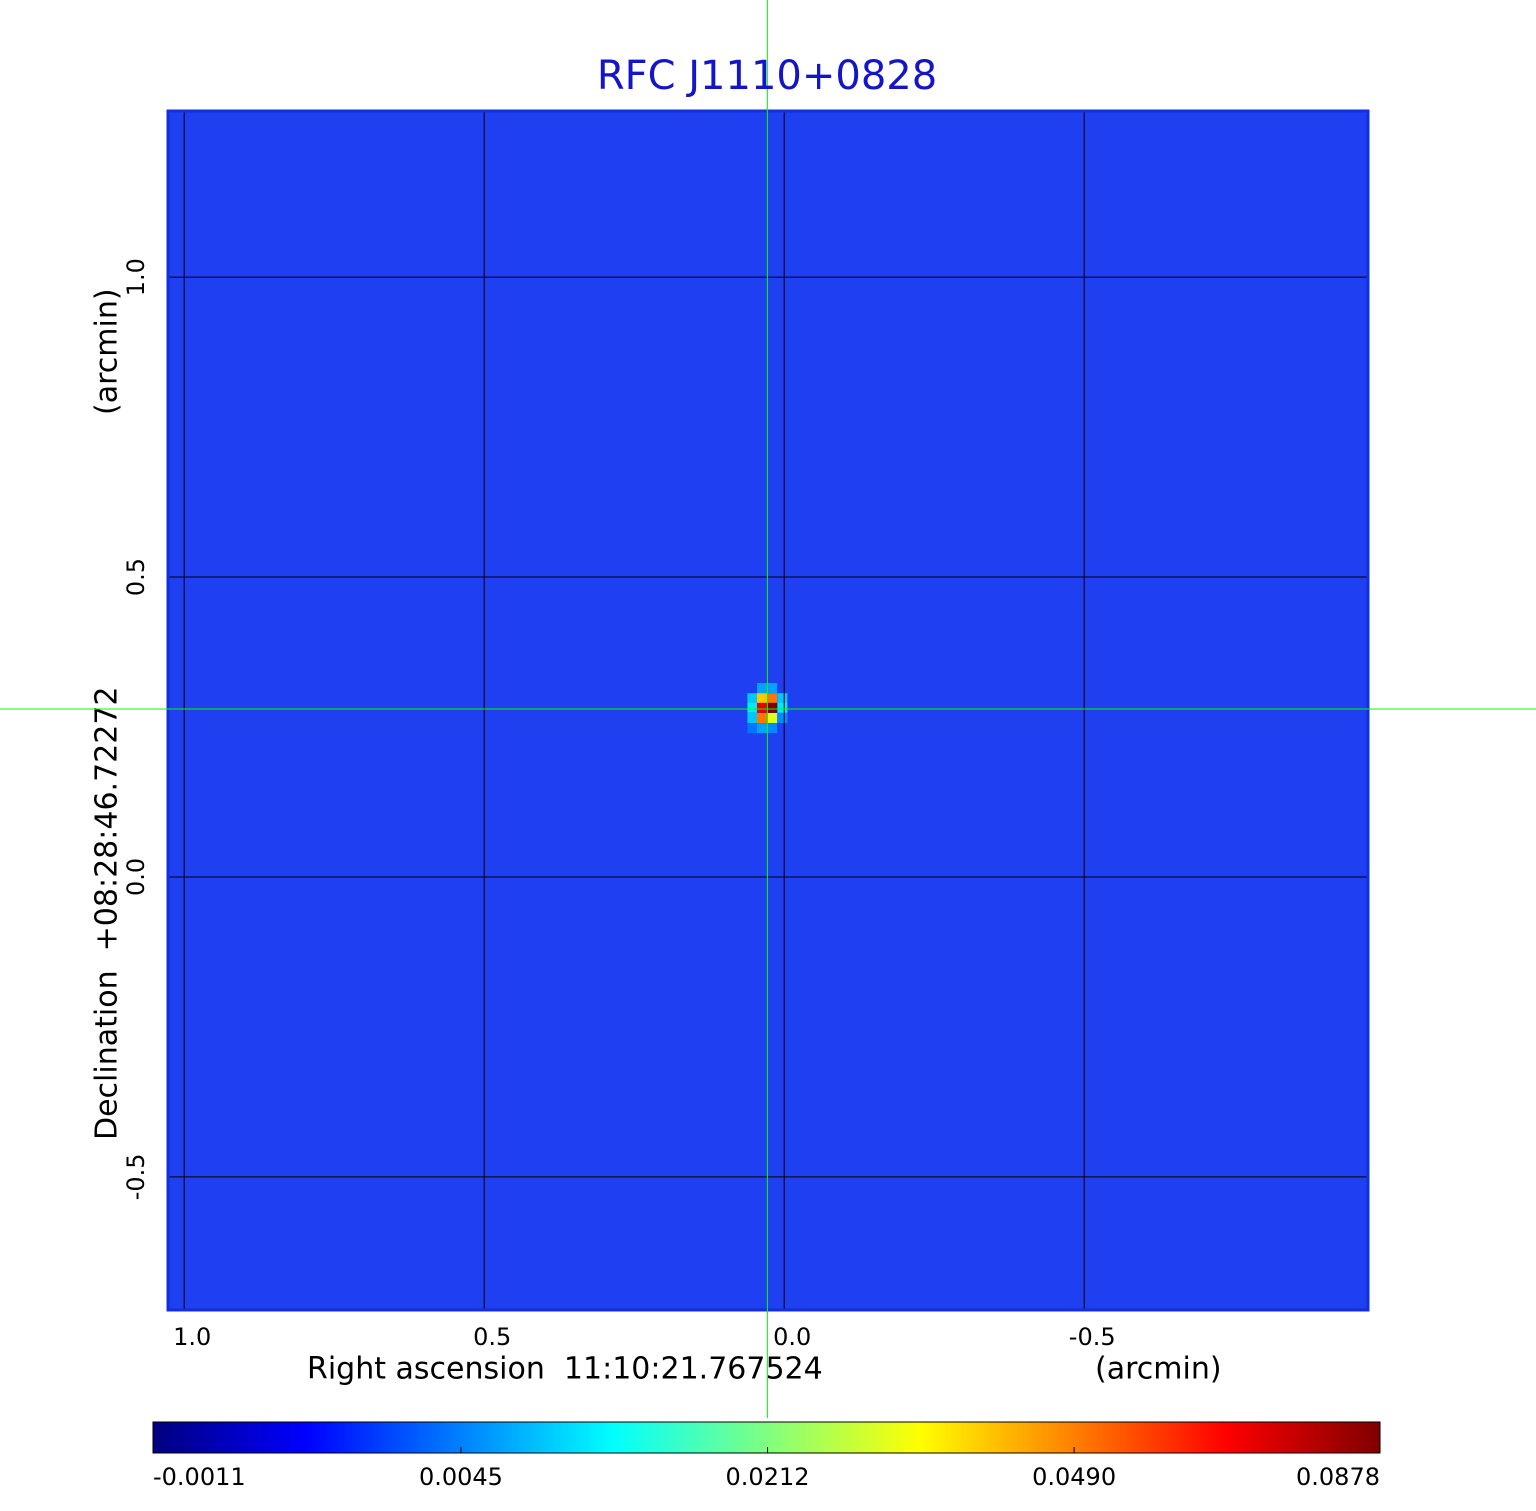 This screenshot has width=1536, height=1511. I want to click on chart-title: RFC J1110+0828, so click(767, 76).